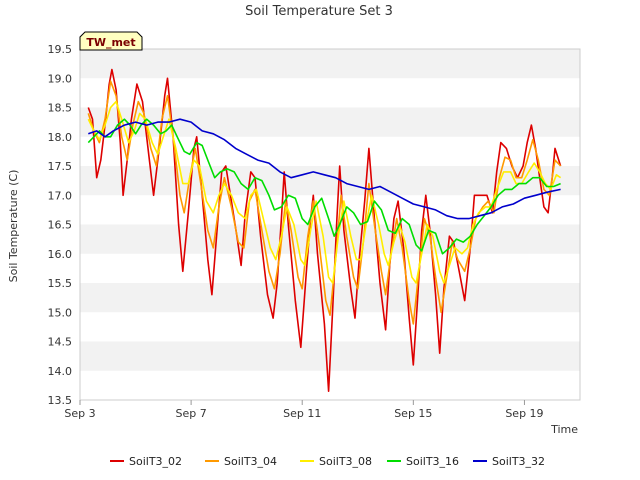 This screenshot has height=480, width=640. What do you see at coordinates (60, 342) in the screenshot?
I see `y-tick-label: 14.5` at bounding box center [60, 342].